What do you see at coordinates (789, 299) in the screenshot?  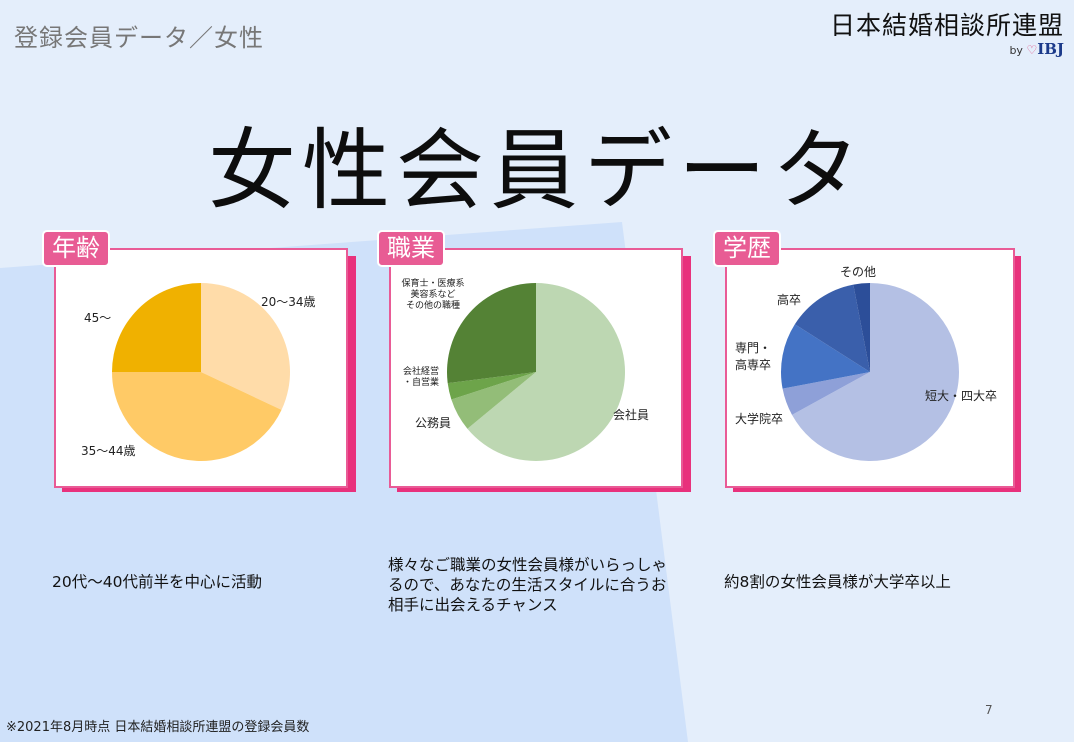 I see `slice-label: 高卒` at bounding box center [789, 299].